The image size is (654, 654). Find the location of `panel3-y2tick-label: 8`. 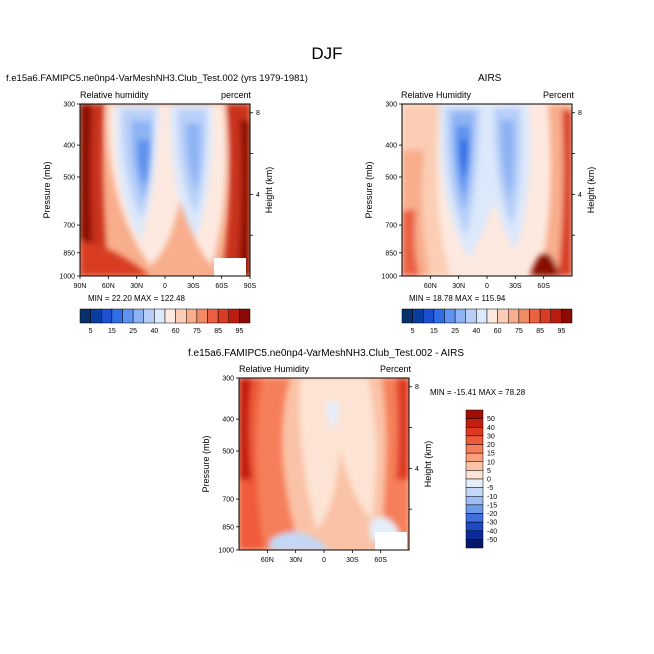

panel3-y2tick-label: 8 is located at coordinates (417, 387).